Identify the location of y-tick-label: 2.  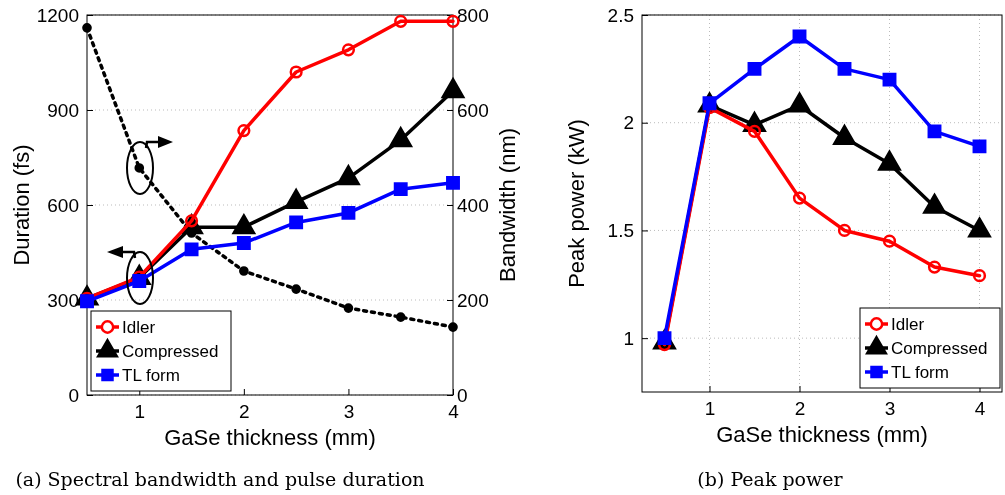
(628, 123).